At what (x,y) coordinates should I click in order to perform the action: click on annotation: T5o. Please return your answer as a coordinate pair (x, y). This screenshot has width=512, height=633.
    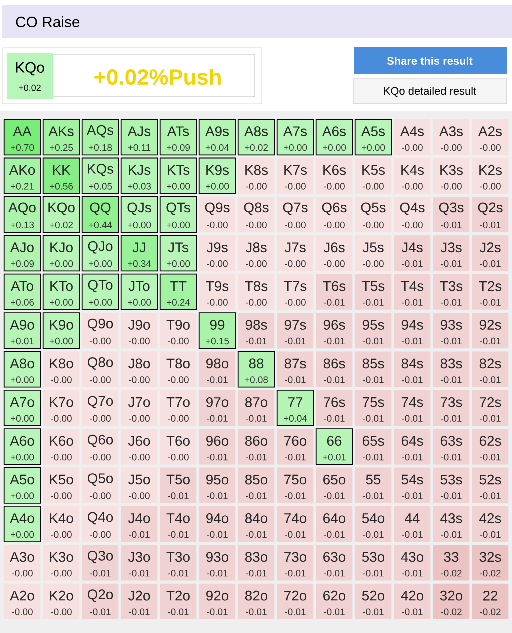
    Looking at the image, I should click on (178, 479).